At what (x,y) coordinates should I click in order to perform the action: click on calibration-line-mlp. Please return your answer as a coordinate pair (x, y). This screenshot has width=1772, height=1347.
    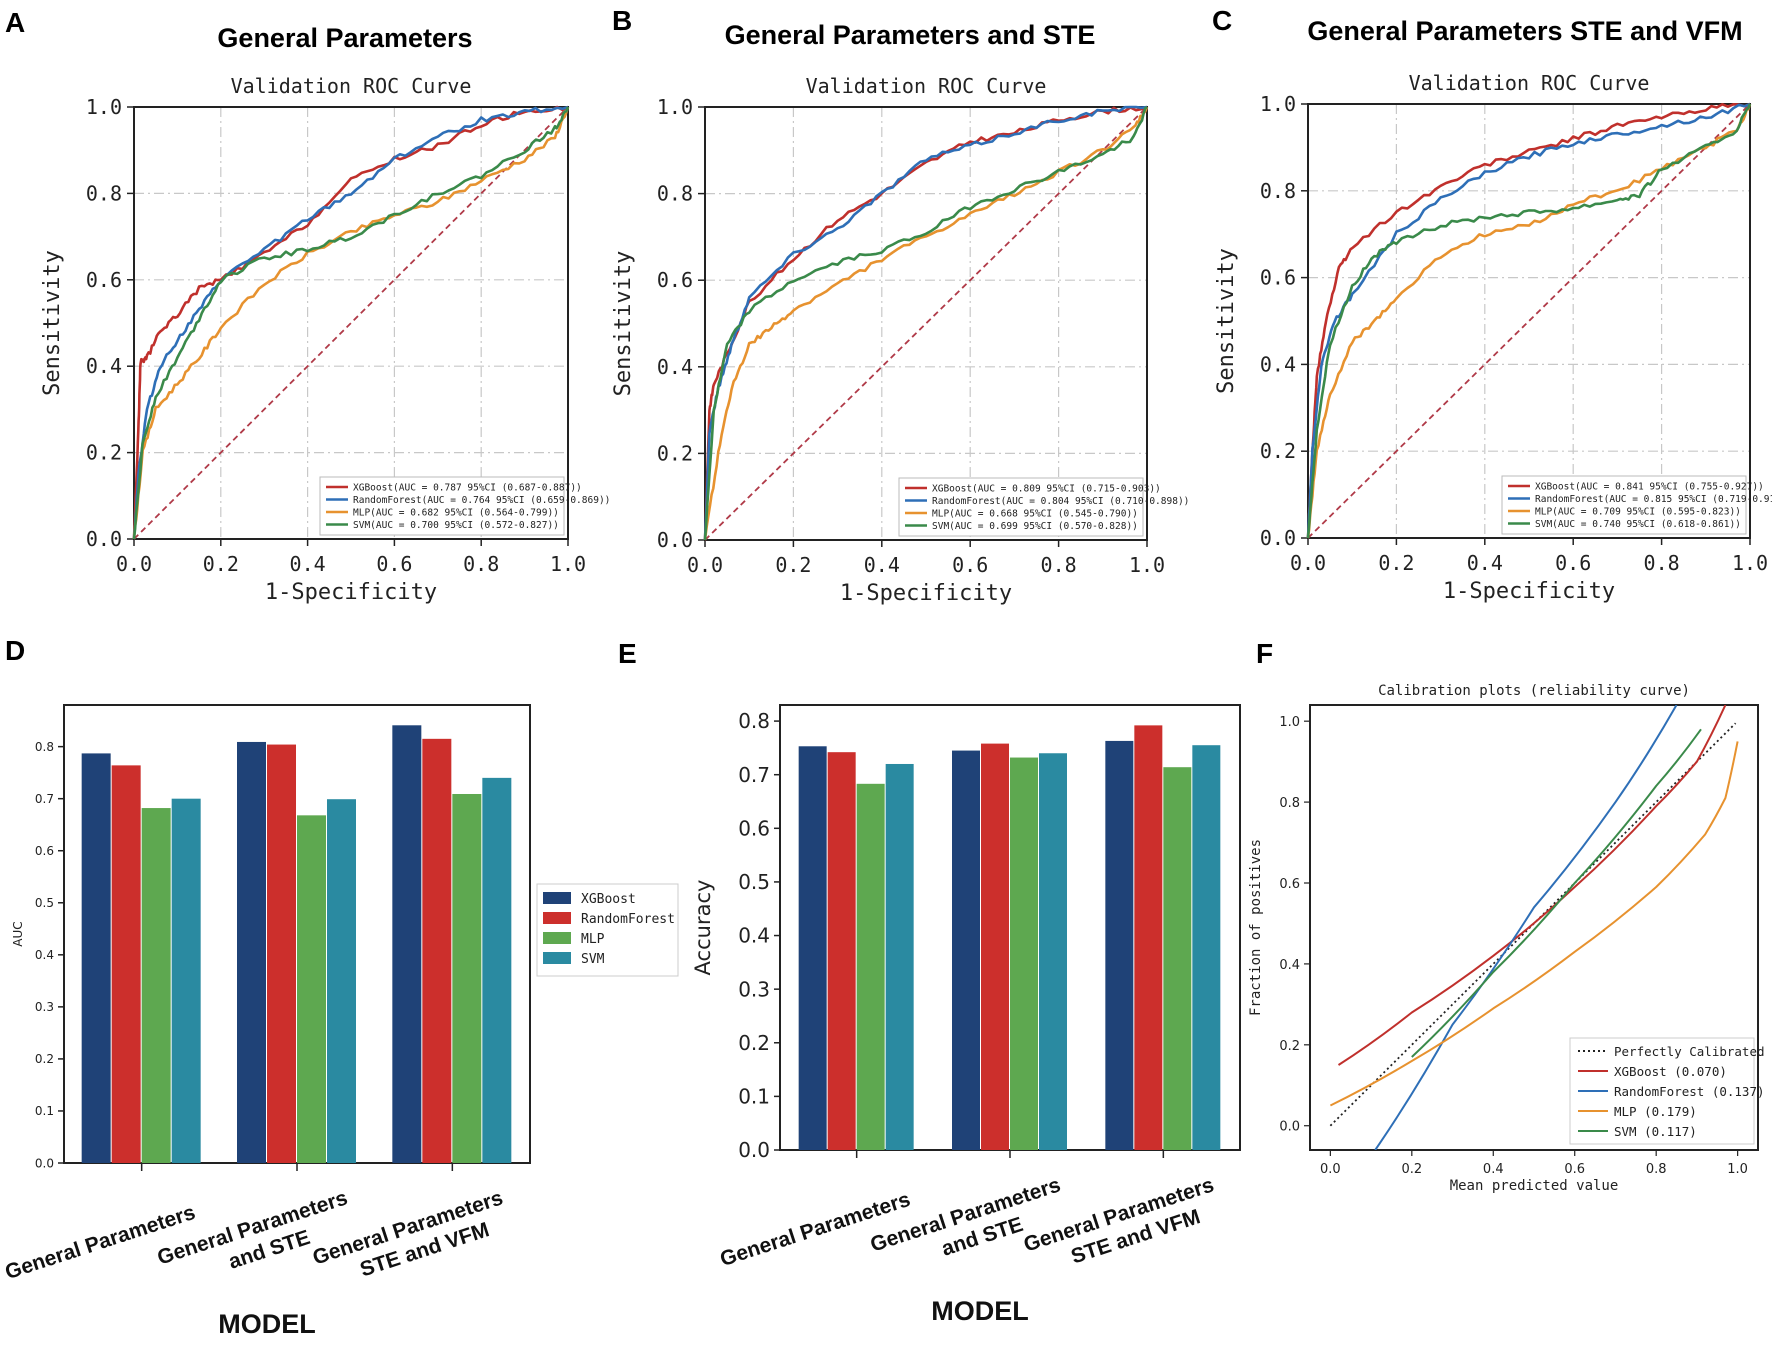
    Looking at the image, I should click on (1534, 924).